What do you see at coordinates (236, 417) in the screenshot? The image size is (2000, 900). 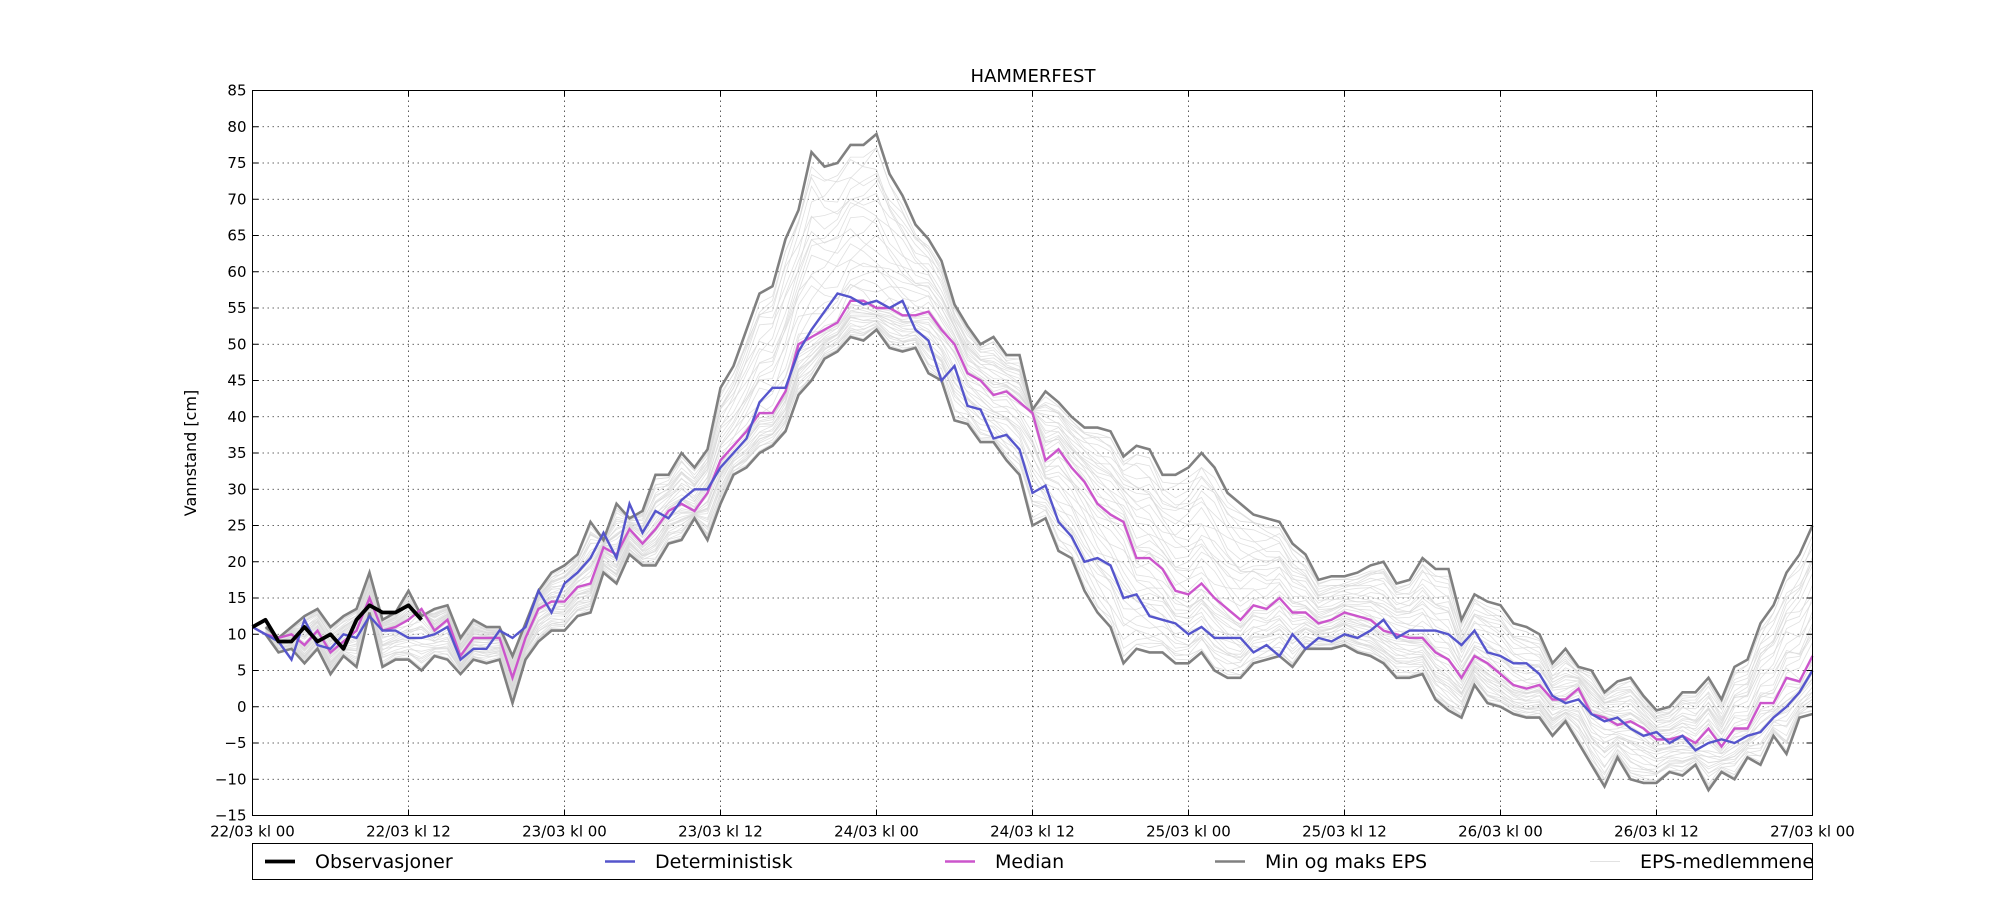 I see `y-tick-label: 40` at bounding box center [236, 417].